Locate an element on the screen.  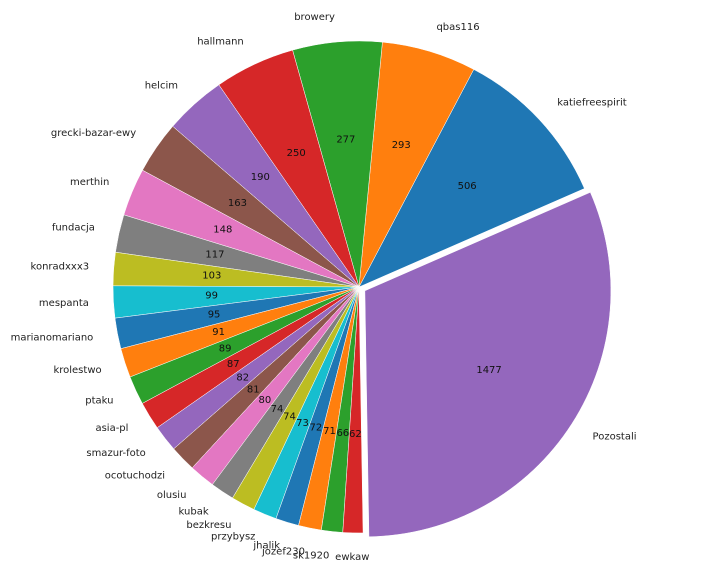
slice-value-ptaku: 89 is located at coordinates (225, 349).